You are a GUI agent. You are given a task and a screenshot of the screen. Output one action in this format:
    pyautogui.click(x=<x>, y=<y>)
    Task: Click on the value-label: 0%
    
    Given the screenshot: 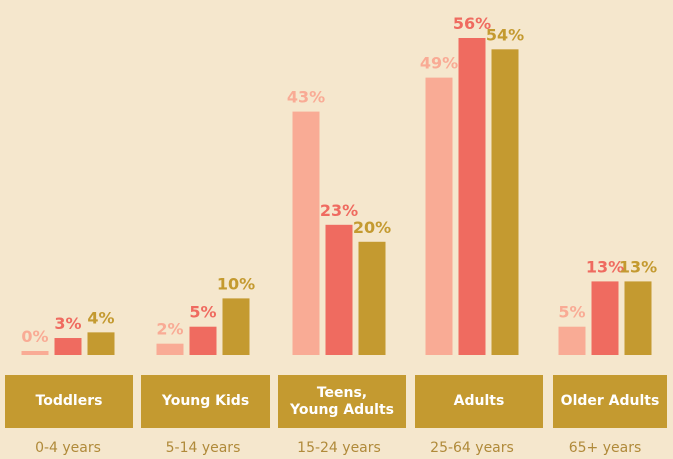 What is the action you would take?
    pyautogui.click(x=34, y=336)
    